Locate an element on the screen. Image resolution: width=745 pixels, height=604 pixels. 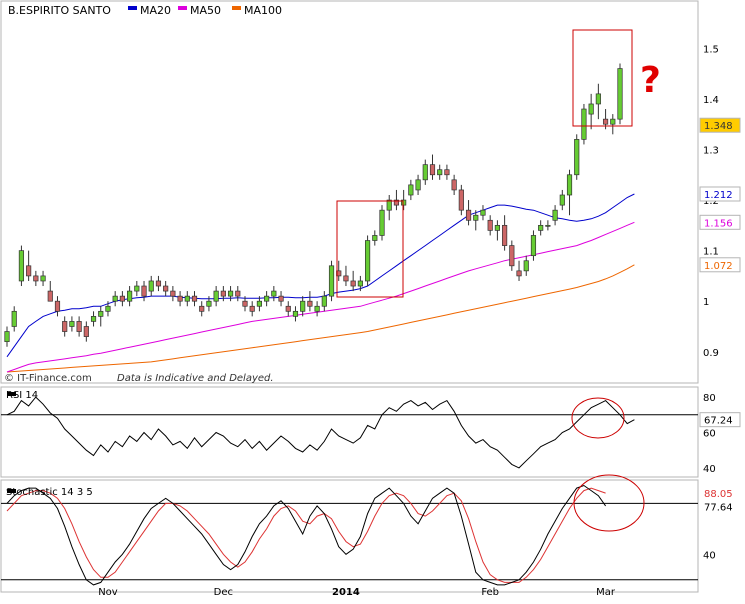
question-mark: ? is located at coordinates (650, 80).